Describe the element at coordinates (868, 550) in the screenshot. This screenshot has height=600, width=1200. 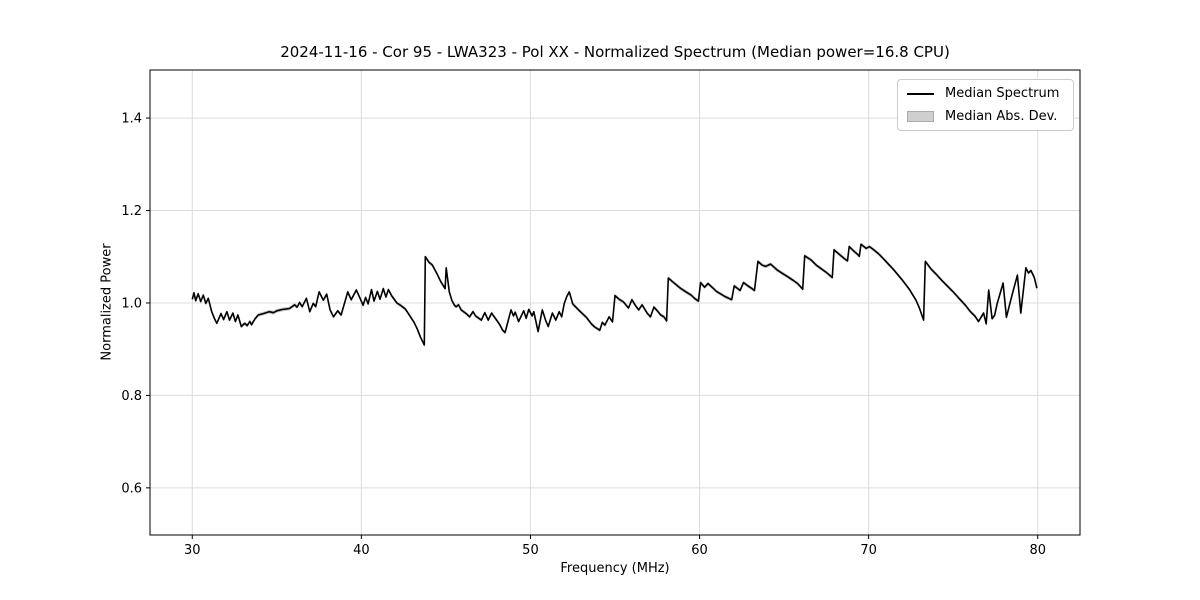
I see `x-tick-label: 70` at that location.